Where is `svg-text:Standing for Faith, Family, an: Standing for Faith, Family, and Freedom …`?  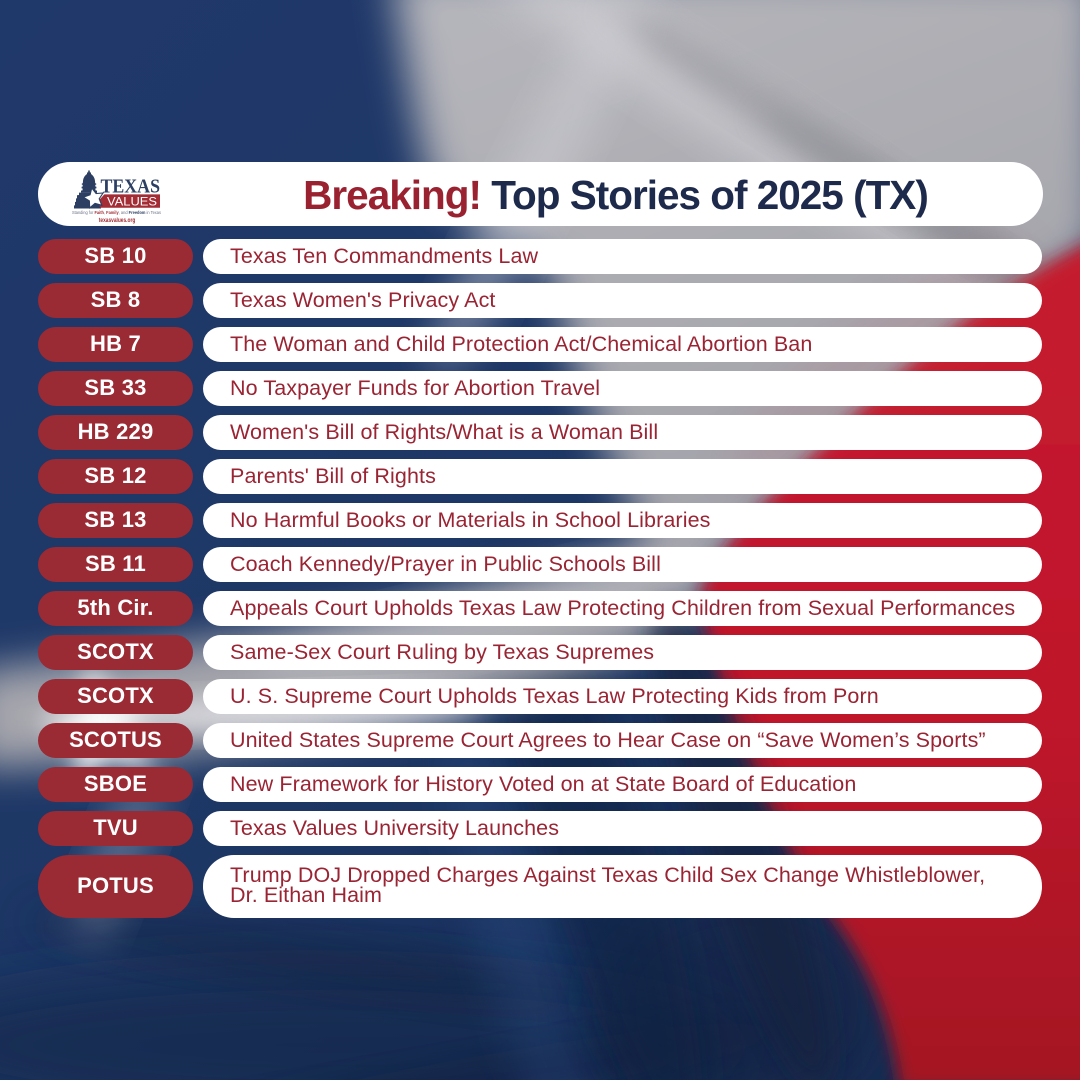
svg-text:Standing for Faith, Family, an: Standing for Faith, Family, and Freedom … is located at coordinates (116, 212).